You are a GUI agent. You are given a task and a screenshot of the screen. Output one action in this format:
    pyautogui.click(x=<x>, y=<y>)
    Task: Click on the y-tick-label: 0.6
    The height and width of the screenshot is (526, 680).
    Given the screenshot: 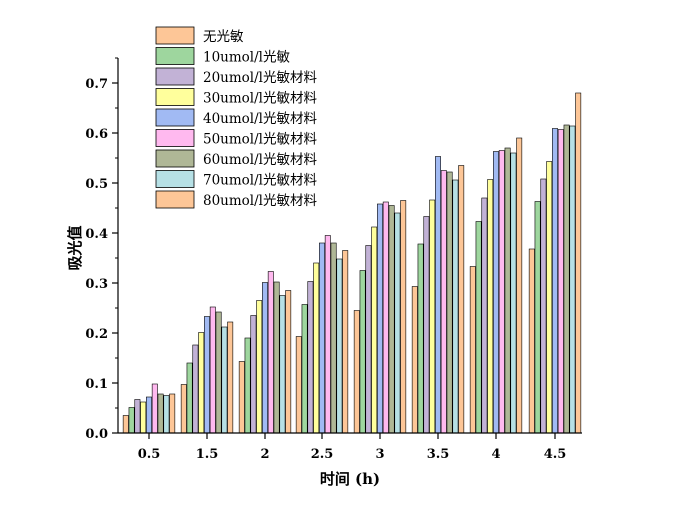 What is the action you would take?
    pyautogui.click(x=96, y=134)
    